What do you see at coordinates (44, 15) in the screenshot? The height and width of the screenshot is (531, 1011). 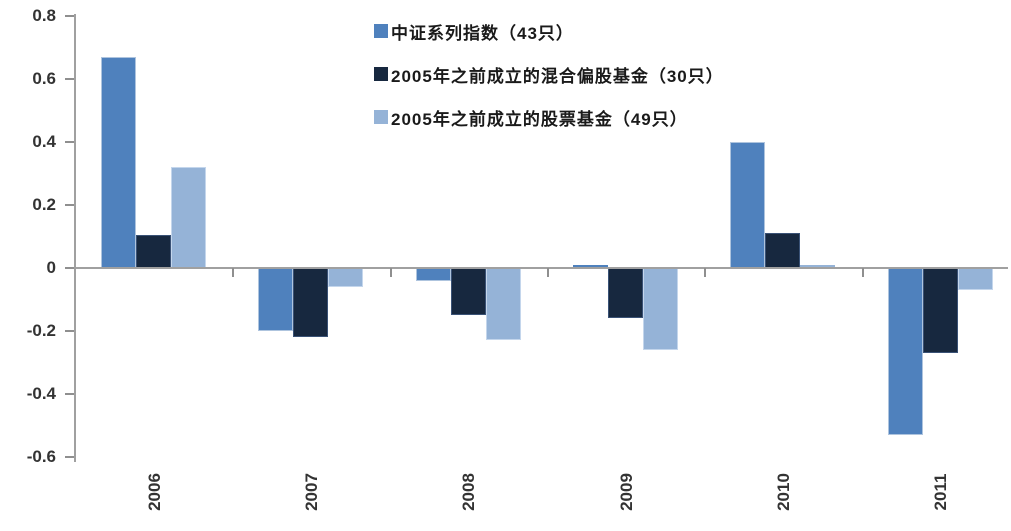 I see `y-tick-label: 0.8` at bounding box center [44, 15].